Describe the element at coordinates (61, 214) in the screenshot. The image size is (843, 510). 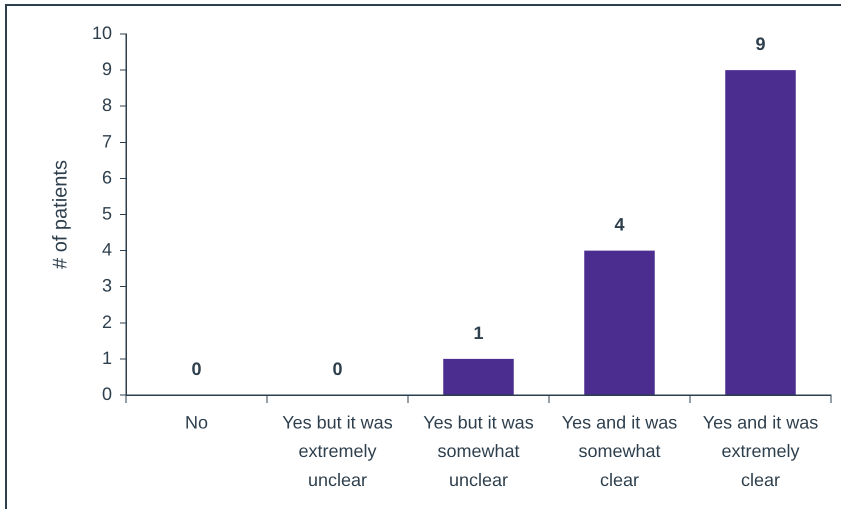
I see `y-axis-title: # of patients` at that location.